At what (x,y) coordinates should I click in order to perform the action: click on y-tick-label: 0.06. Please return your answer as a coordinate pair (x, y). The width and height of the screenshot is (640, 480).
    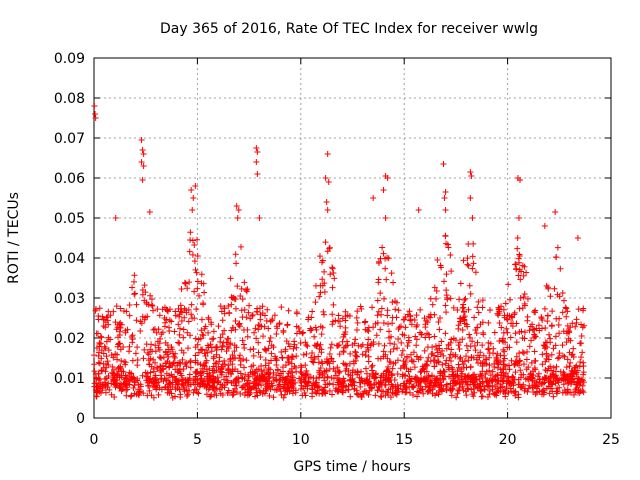
    Looking at the image, I should click on (69, 179).